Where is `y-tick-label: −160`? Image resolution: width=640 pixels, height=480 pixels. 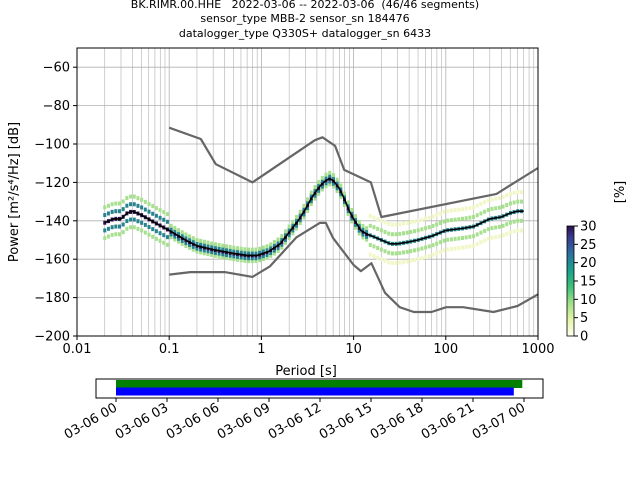 y-tick-label: −160 is located at coordinates (52, 260).